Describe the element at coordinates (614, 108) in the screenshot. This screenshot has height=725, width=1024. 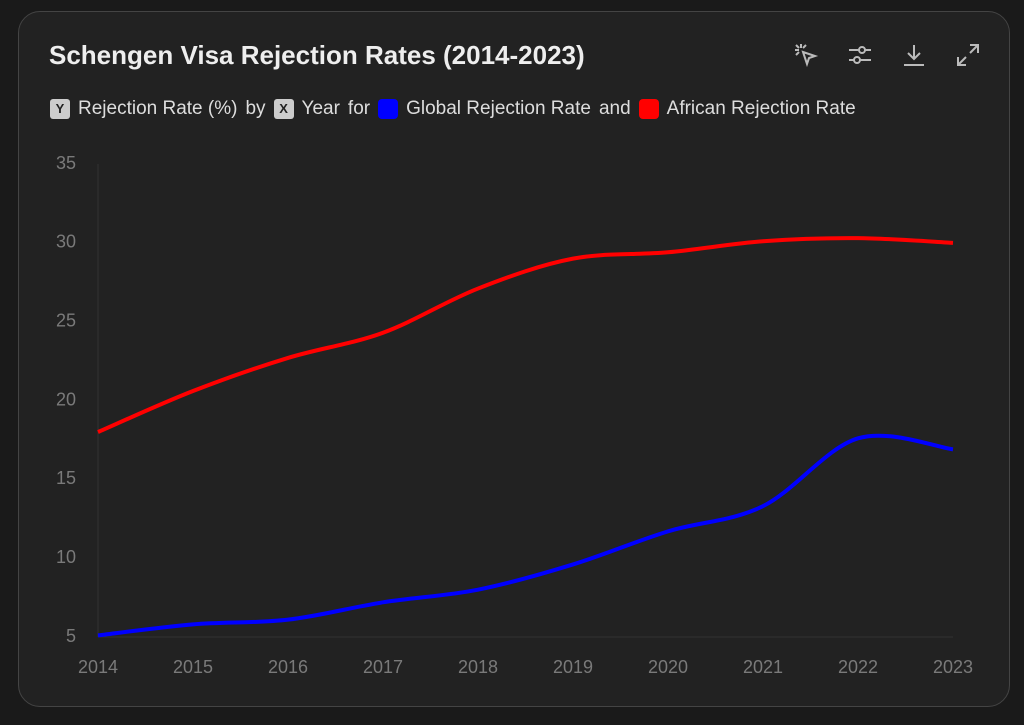
I see `legend-word: and` at that location.